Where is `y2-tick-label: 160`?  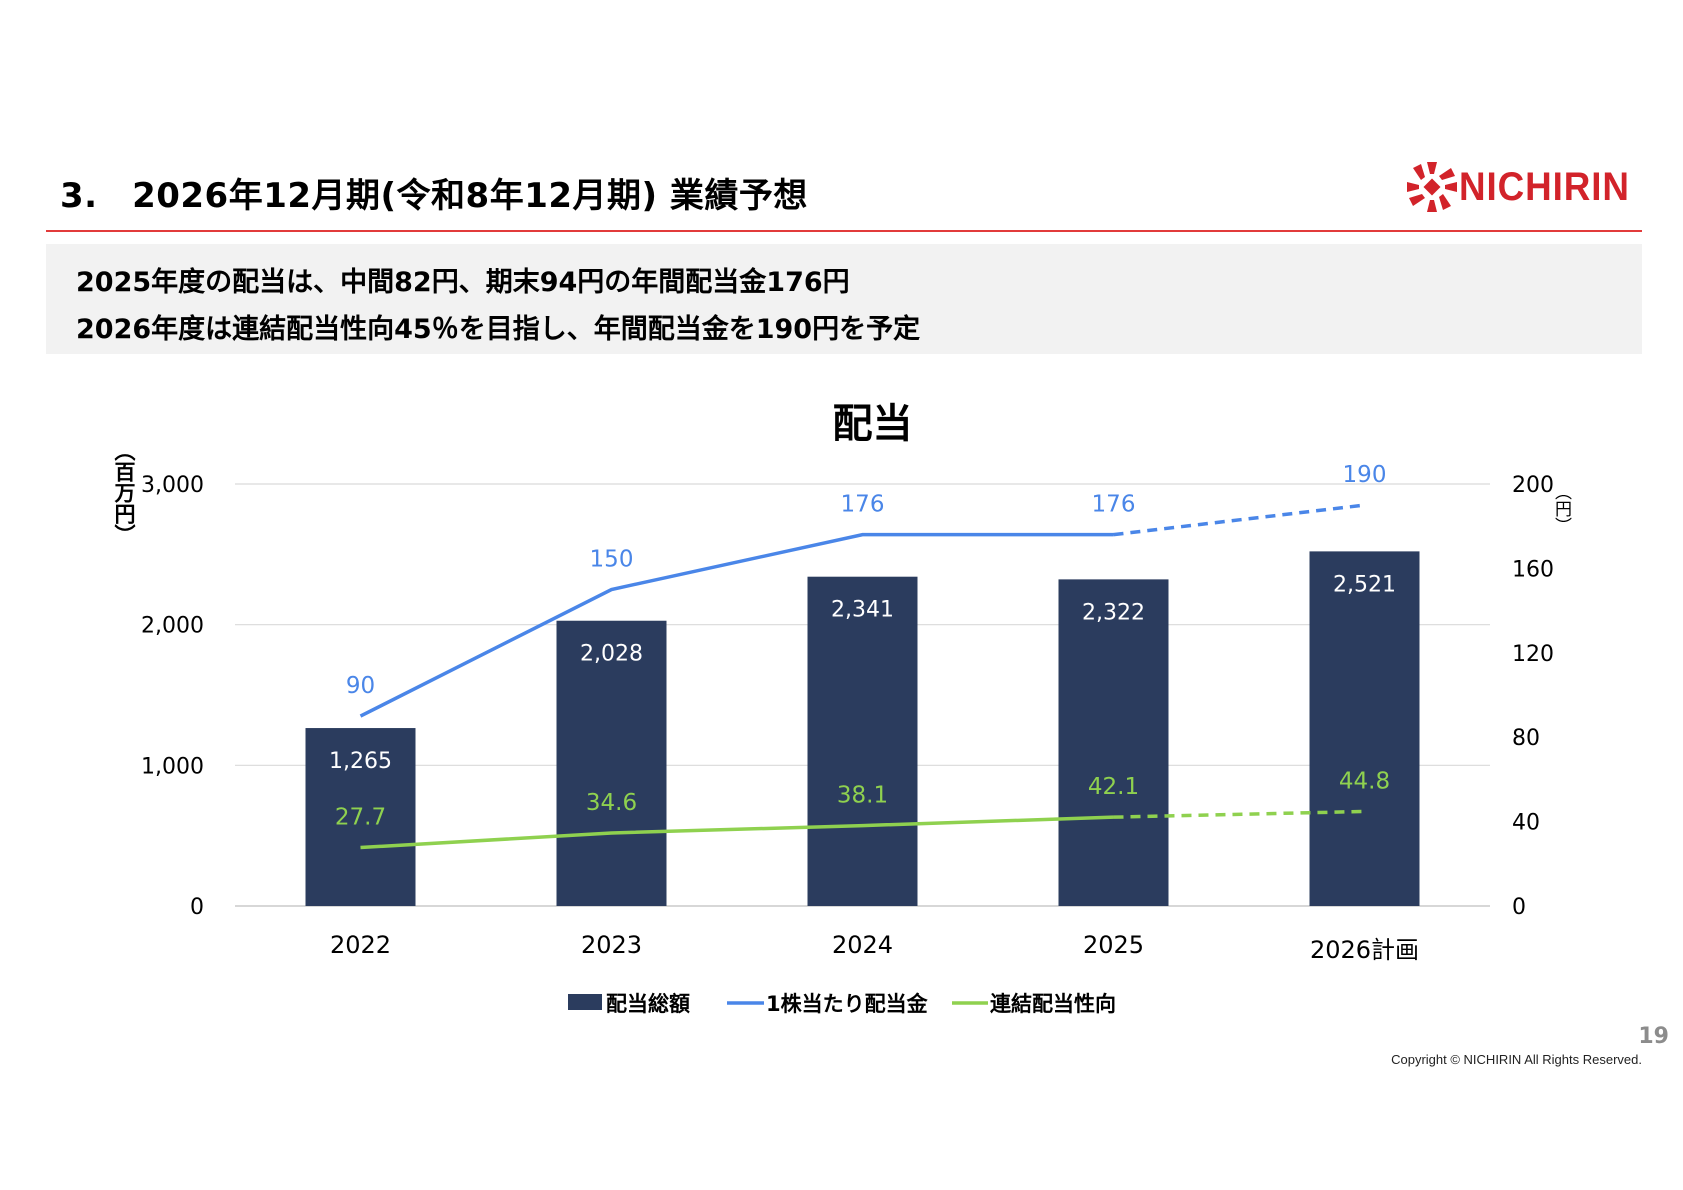
y2-tick-label: 160 is located at coordinates (1533, 569).